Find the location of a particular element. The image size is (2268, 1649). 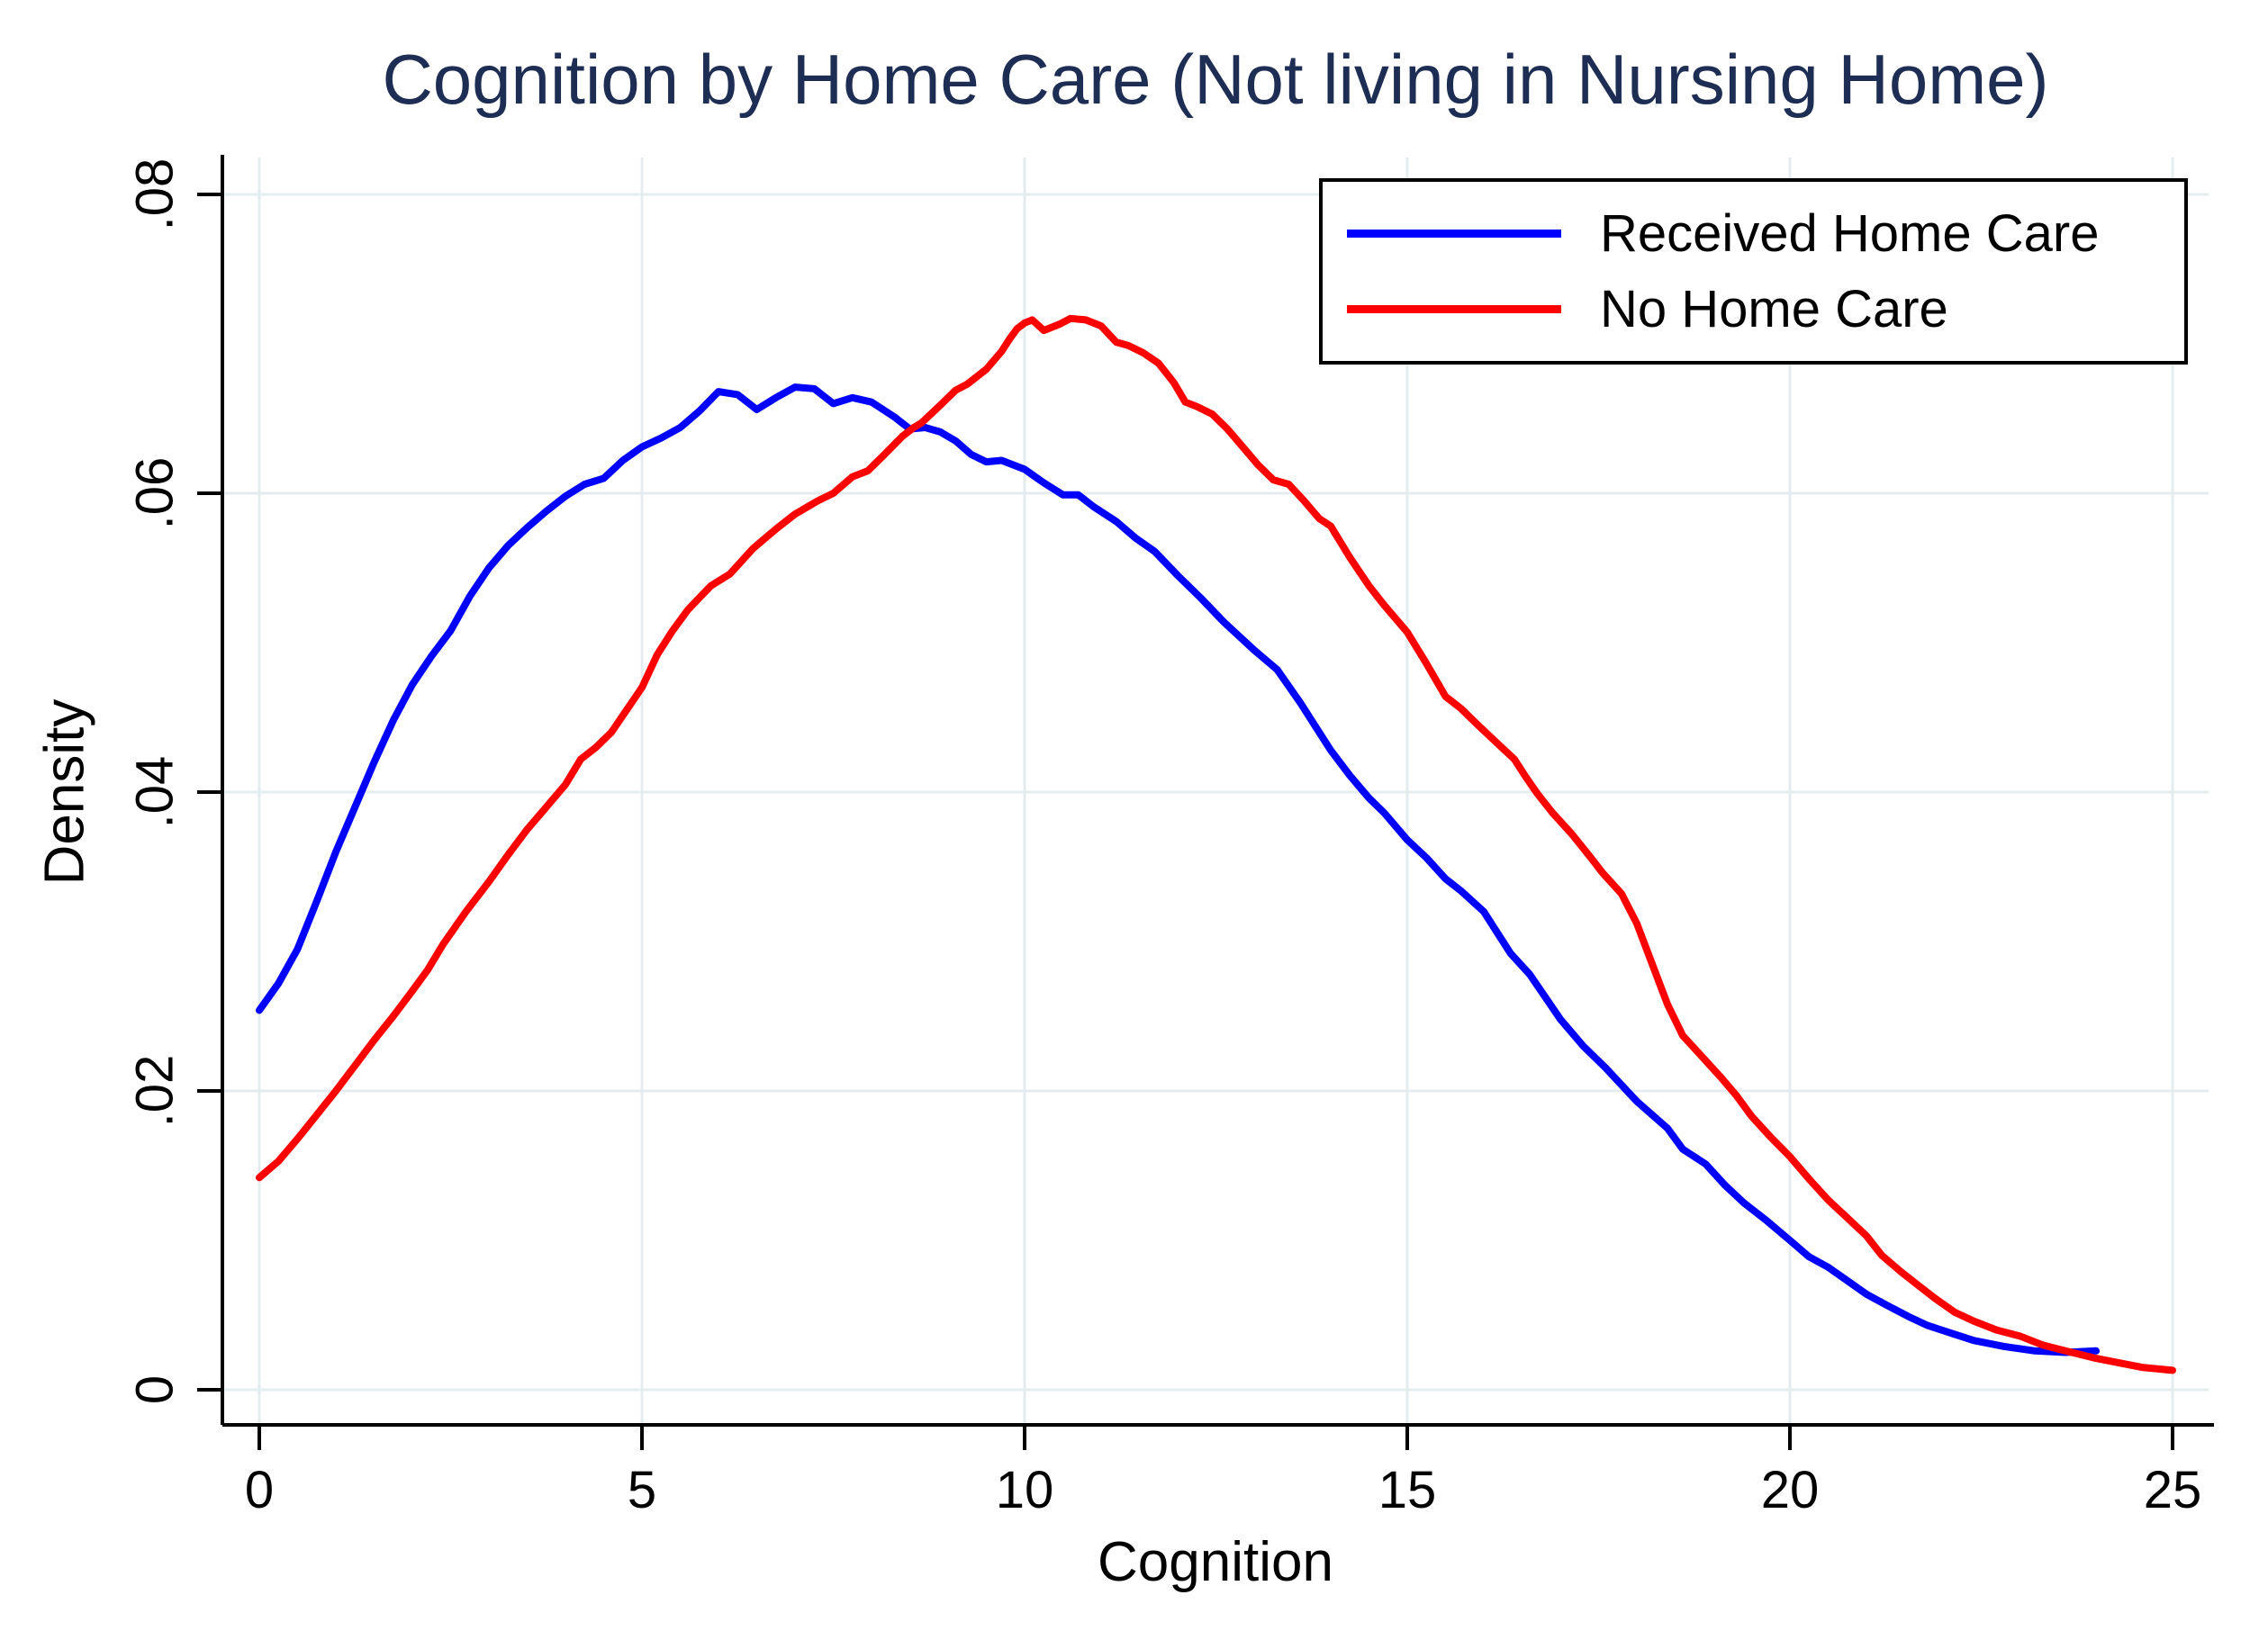

x-tick-label: 5 is located at coordinates (642, 1490).